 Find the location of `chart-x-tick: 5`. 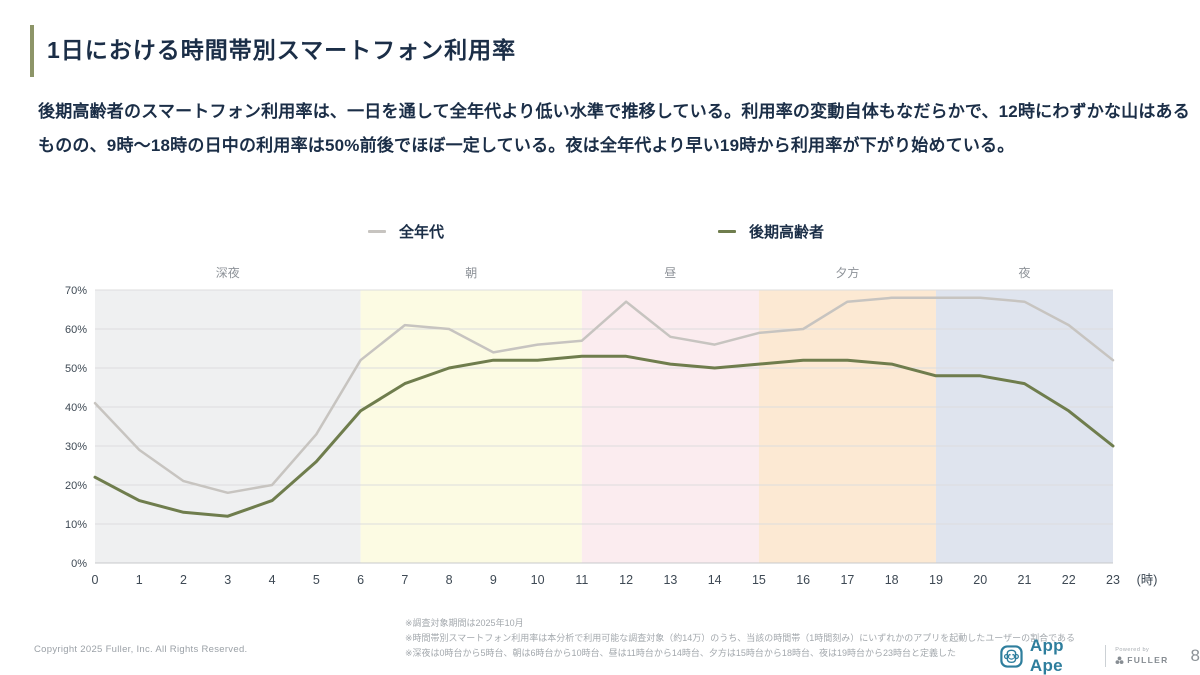

chart-x-tick: 5 is located at coordinates (316, 580).